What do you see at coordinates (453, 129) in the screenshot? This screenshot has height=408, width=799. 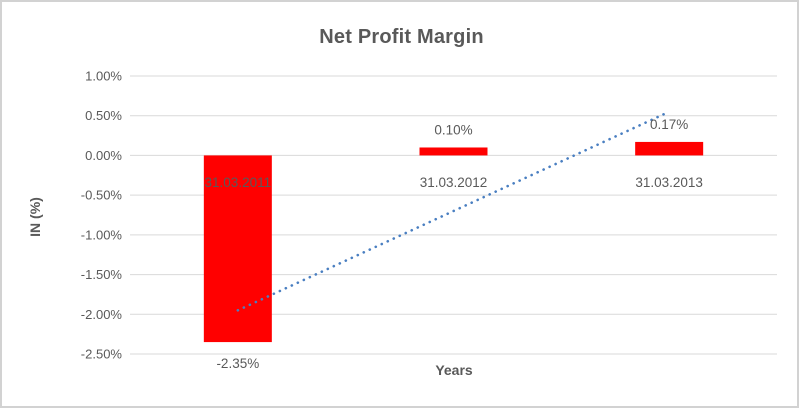 I see `data-label: 0.10%` at bounding box center [453, 129].